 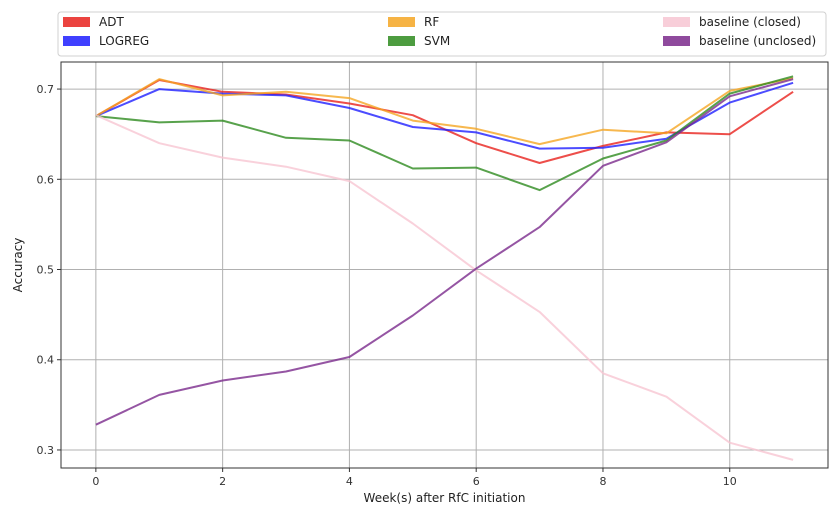 What do you see at coordinates (46, 450) in the screenshot?
I see `y-tick-label: 0.3` at bounding box center [46, 450].